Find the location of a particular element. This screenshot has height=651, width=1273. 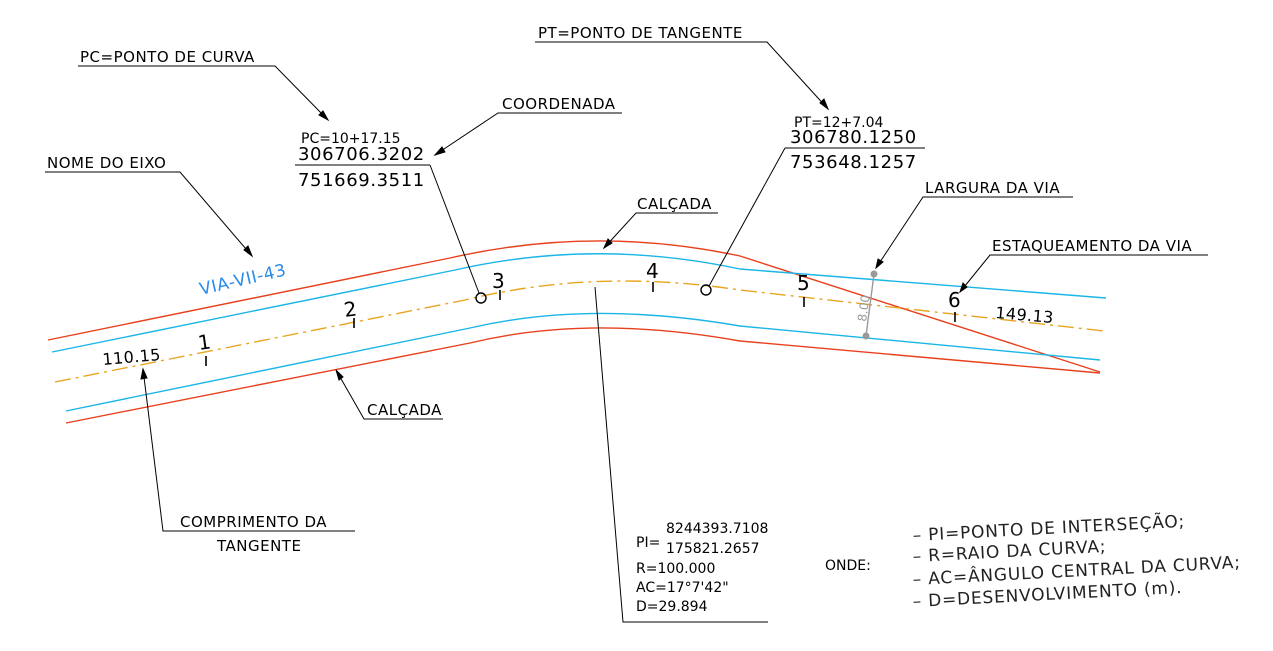

station-label-2: 2 is located at coordinates (350, 309).